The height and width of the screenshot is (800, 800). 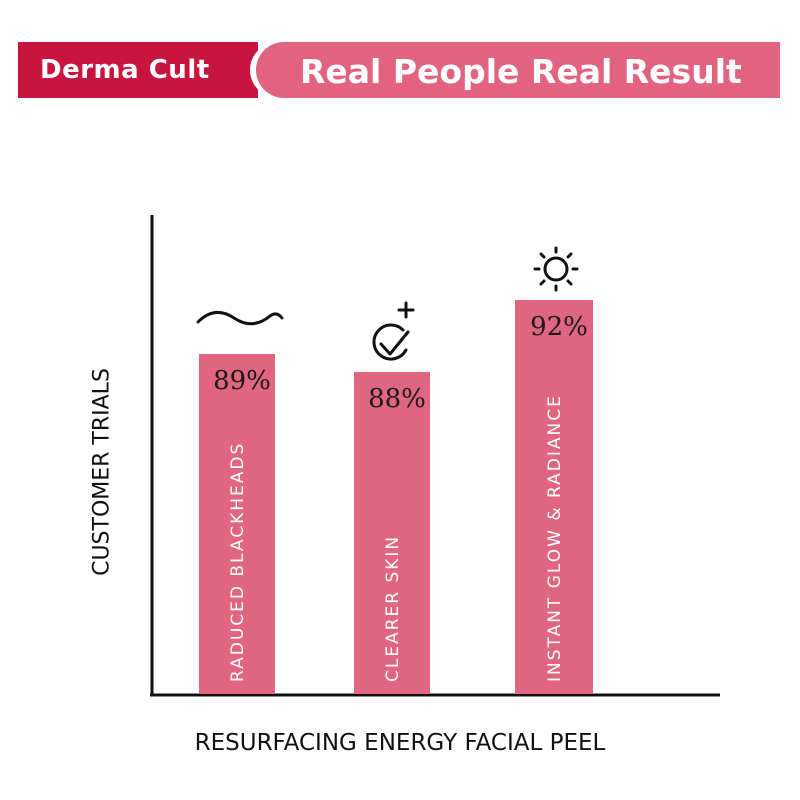 I want to click on wave-icon, so click(x=240, y=318).